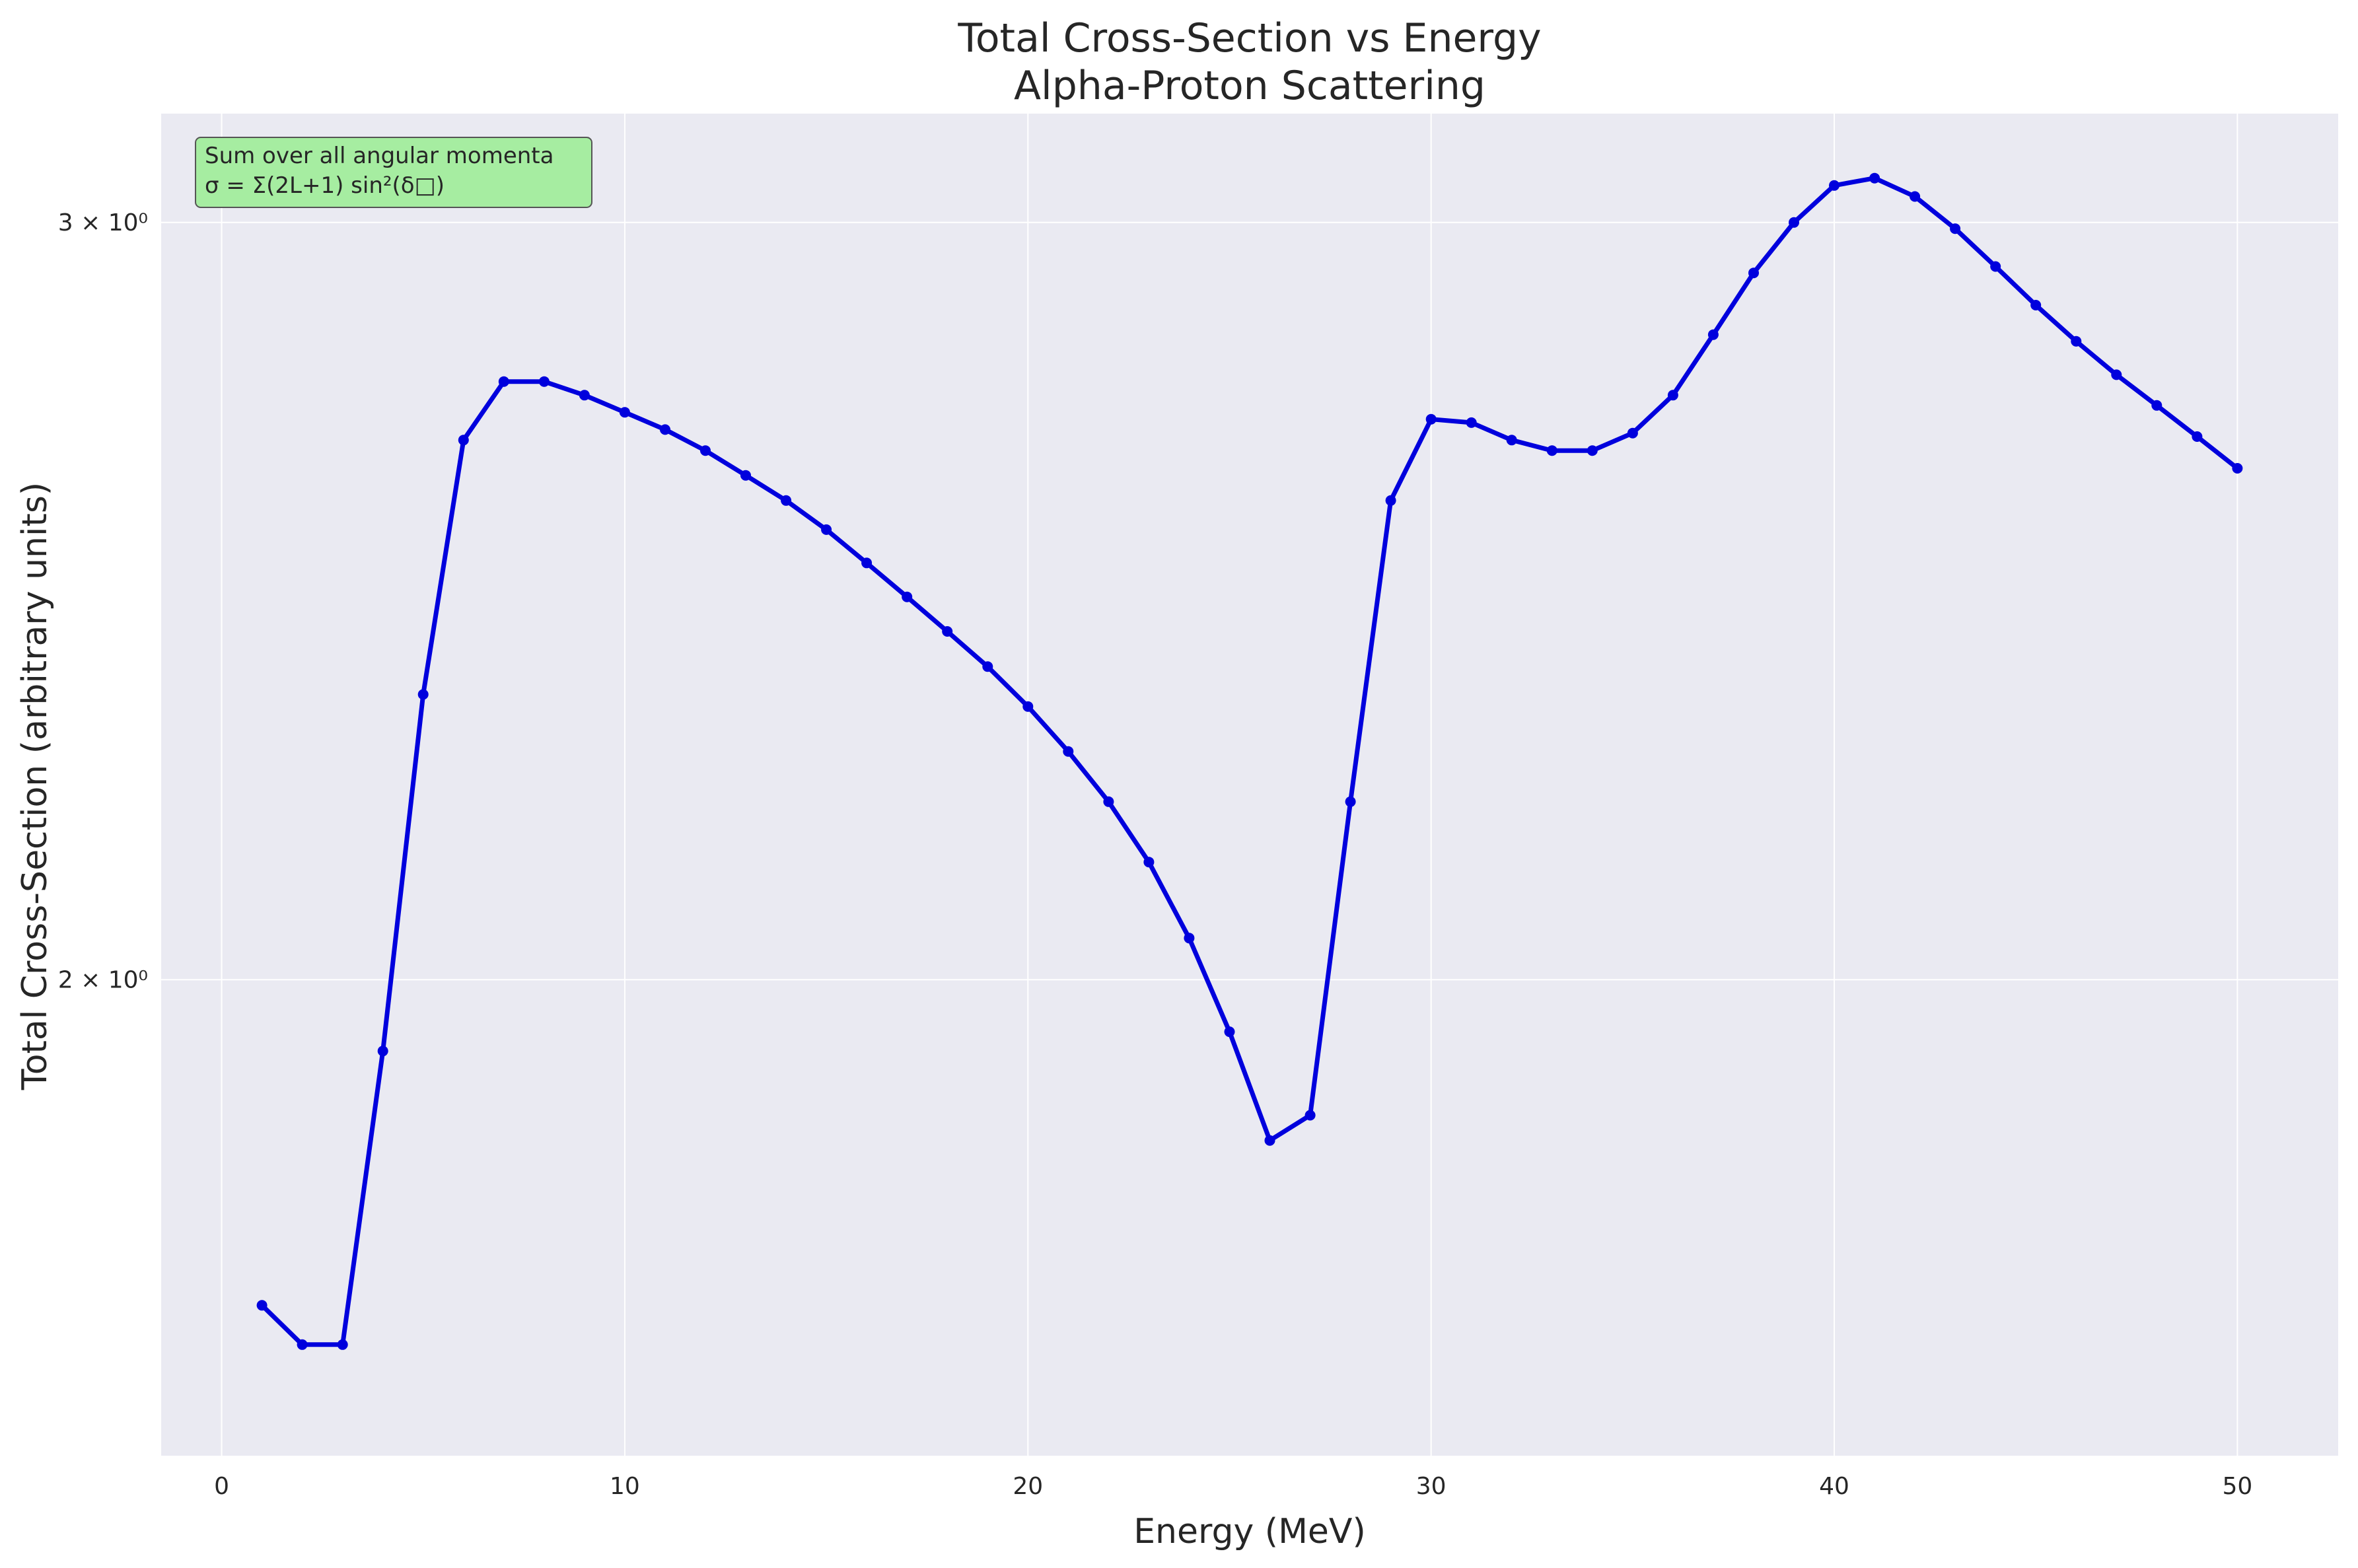 This screenshot has height=1568, width=2358. I want to click on y-axis-label: Total Cross-Section (arbitrary units), so click(35, 786).